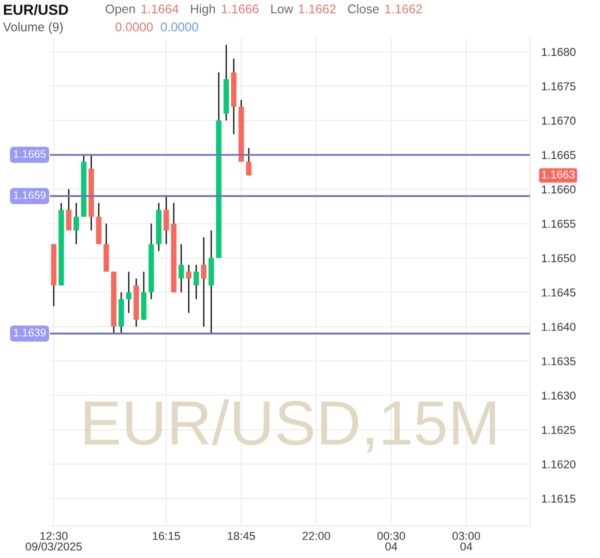  Describe the element at coordinates (559, 224) in the screenshot. I see `y-tick-label: 1.1655` at that location.